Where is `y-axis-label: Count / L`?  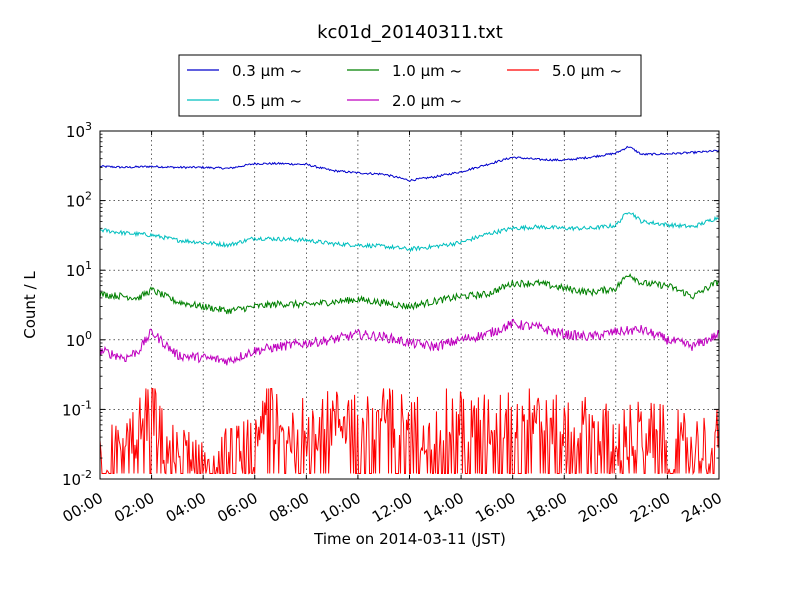
y-axis-label: Count / L is located at coordinates (30, 305).